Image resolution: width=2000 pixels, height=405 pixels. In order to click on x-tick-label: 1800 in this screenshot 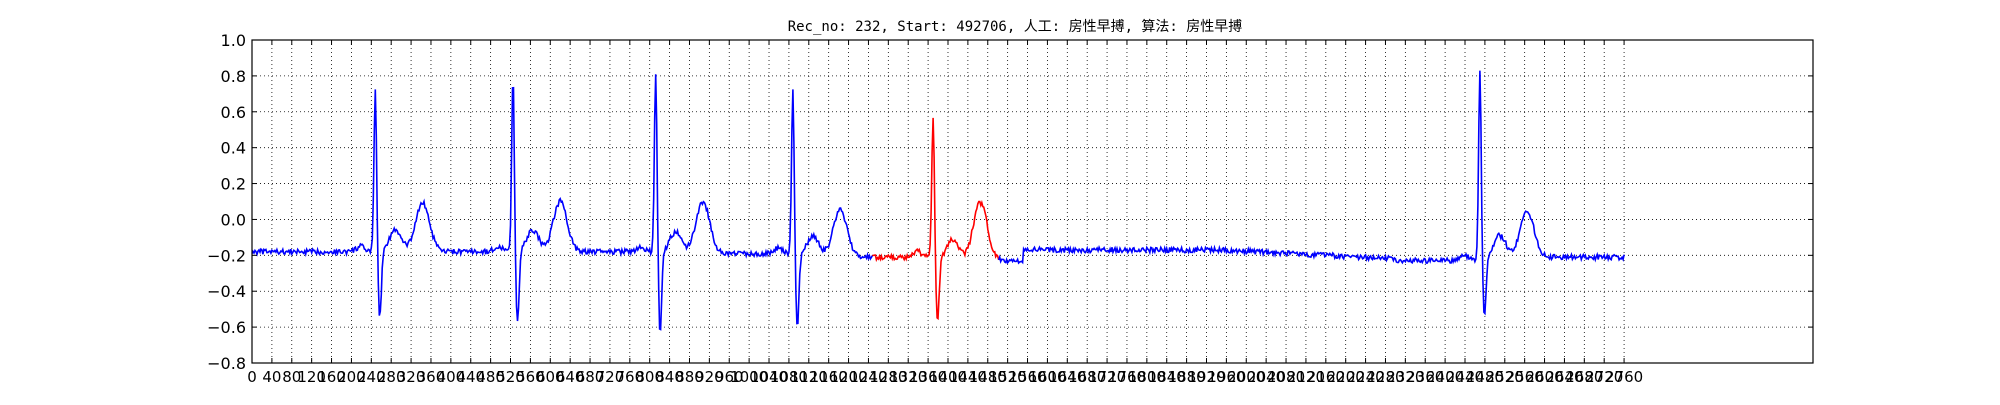, I will do `click(1147, 377)`.